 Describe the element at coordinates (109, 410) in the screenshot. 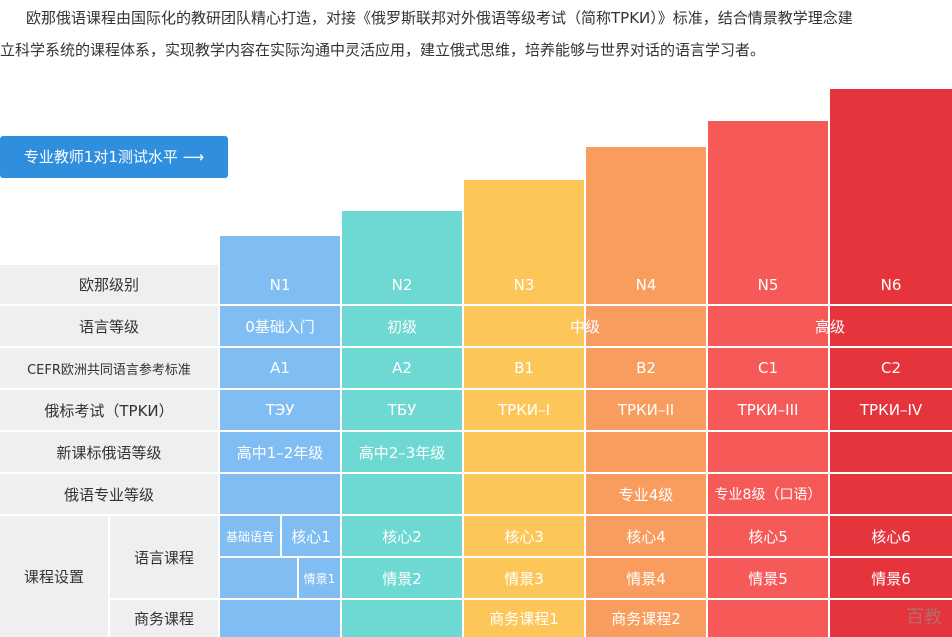

I see `row-label-trki: 俄标考试（TPKИ）` at that location.